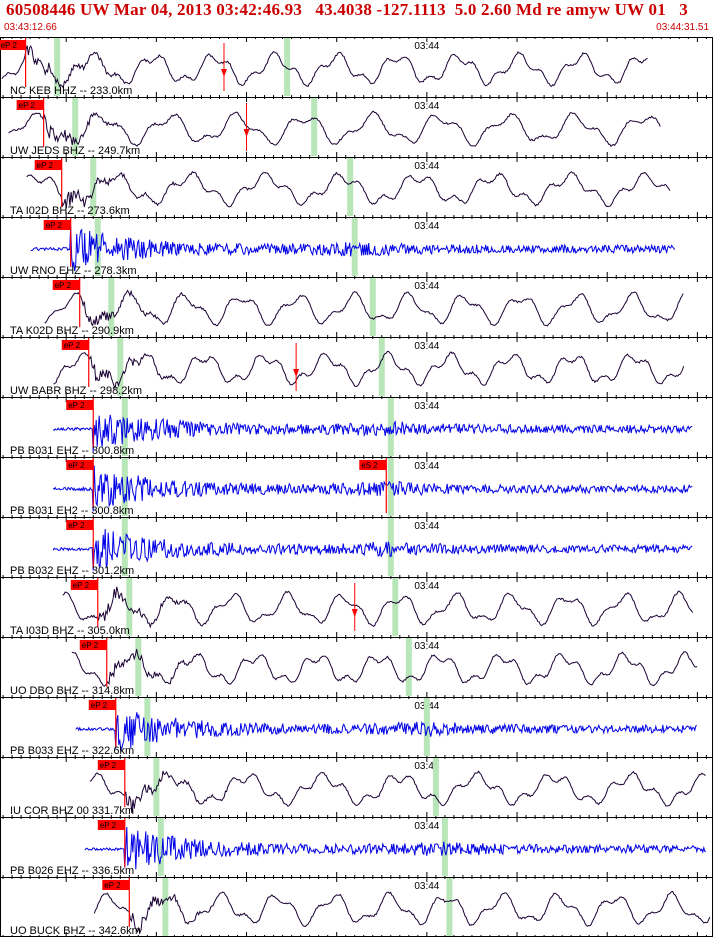 This screenshot has width=713, height=938. I want to click on trace-row: 03:44 eP 2 UW BABR BHZ -- 298.2km, so click(356, 367).